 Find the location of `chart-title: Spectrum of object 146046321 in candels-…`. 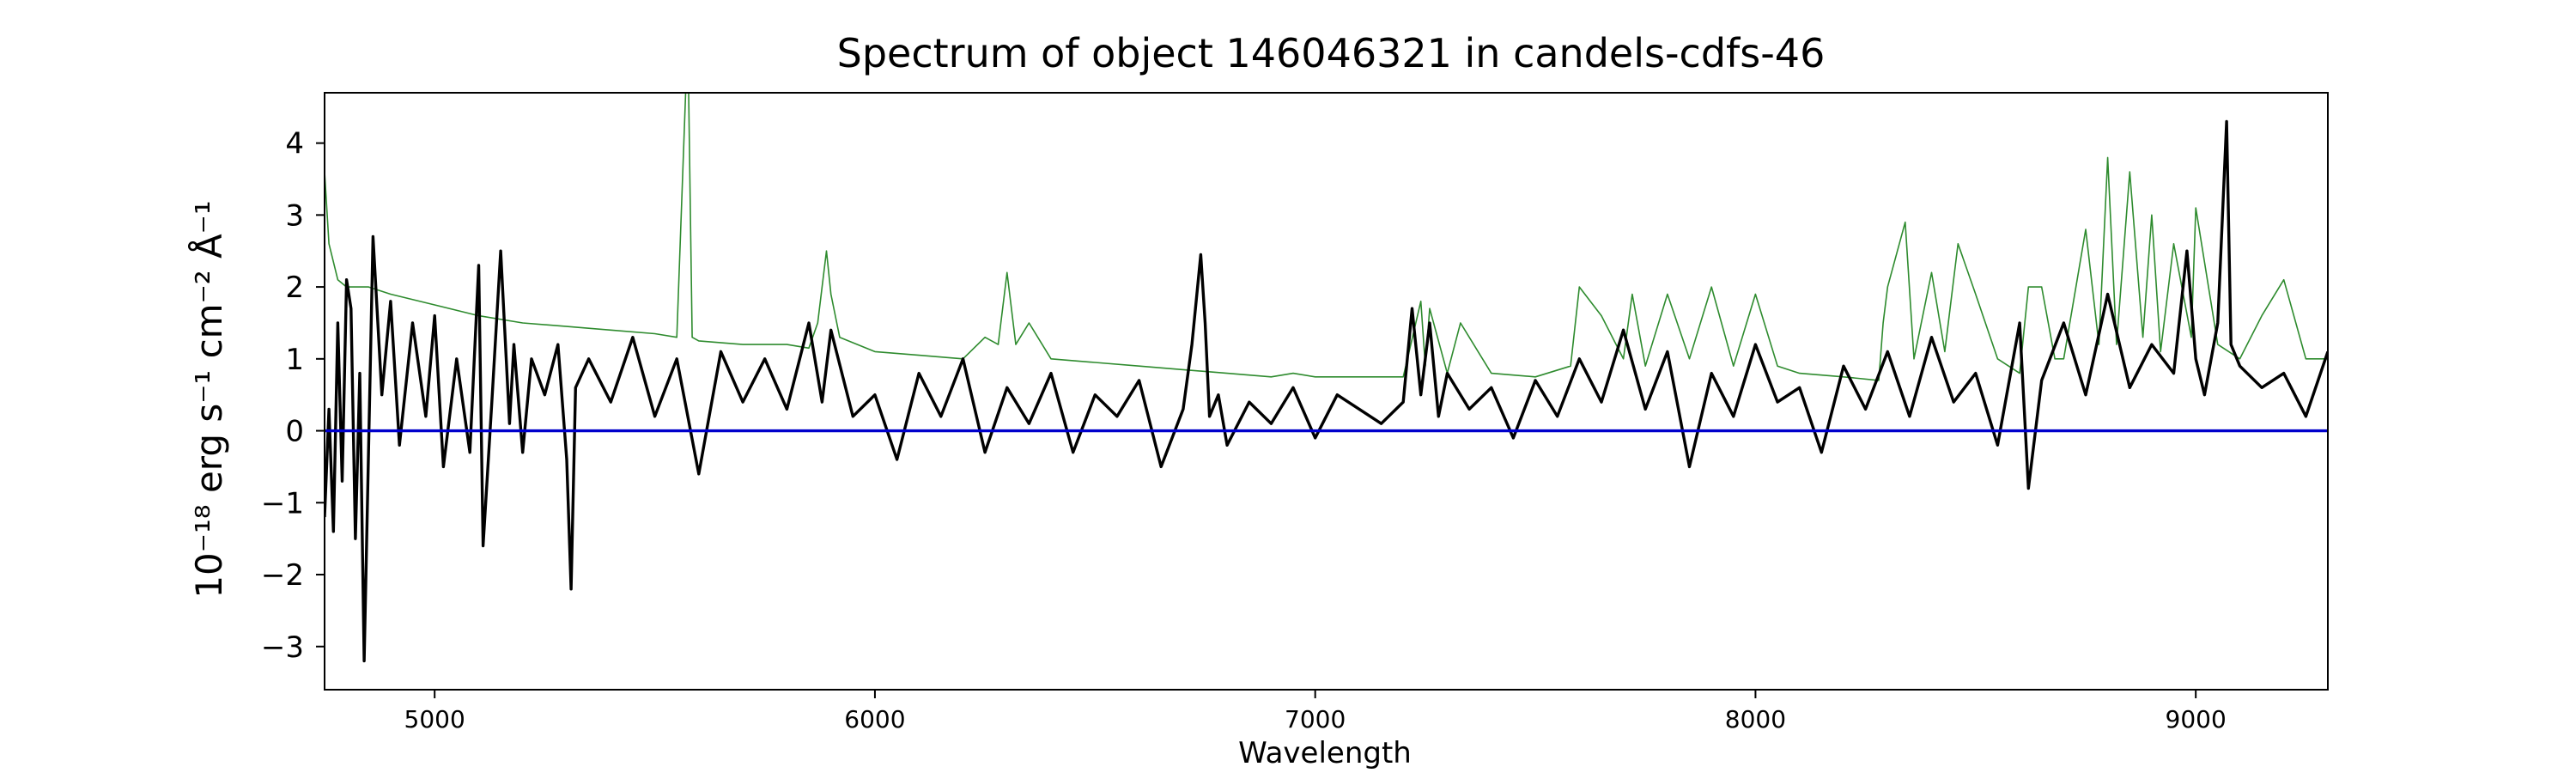

chart-title: Spectrum of object 146046321 in candels-… is located at coordinates (1331, 53).